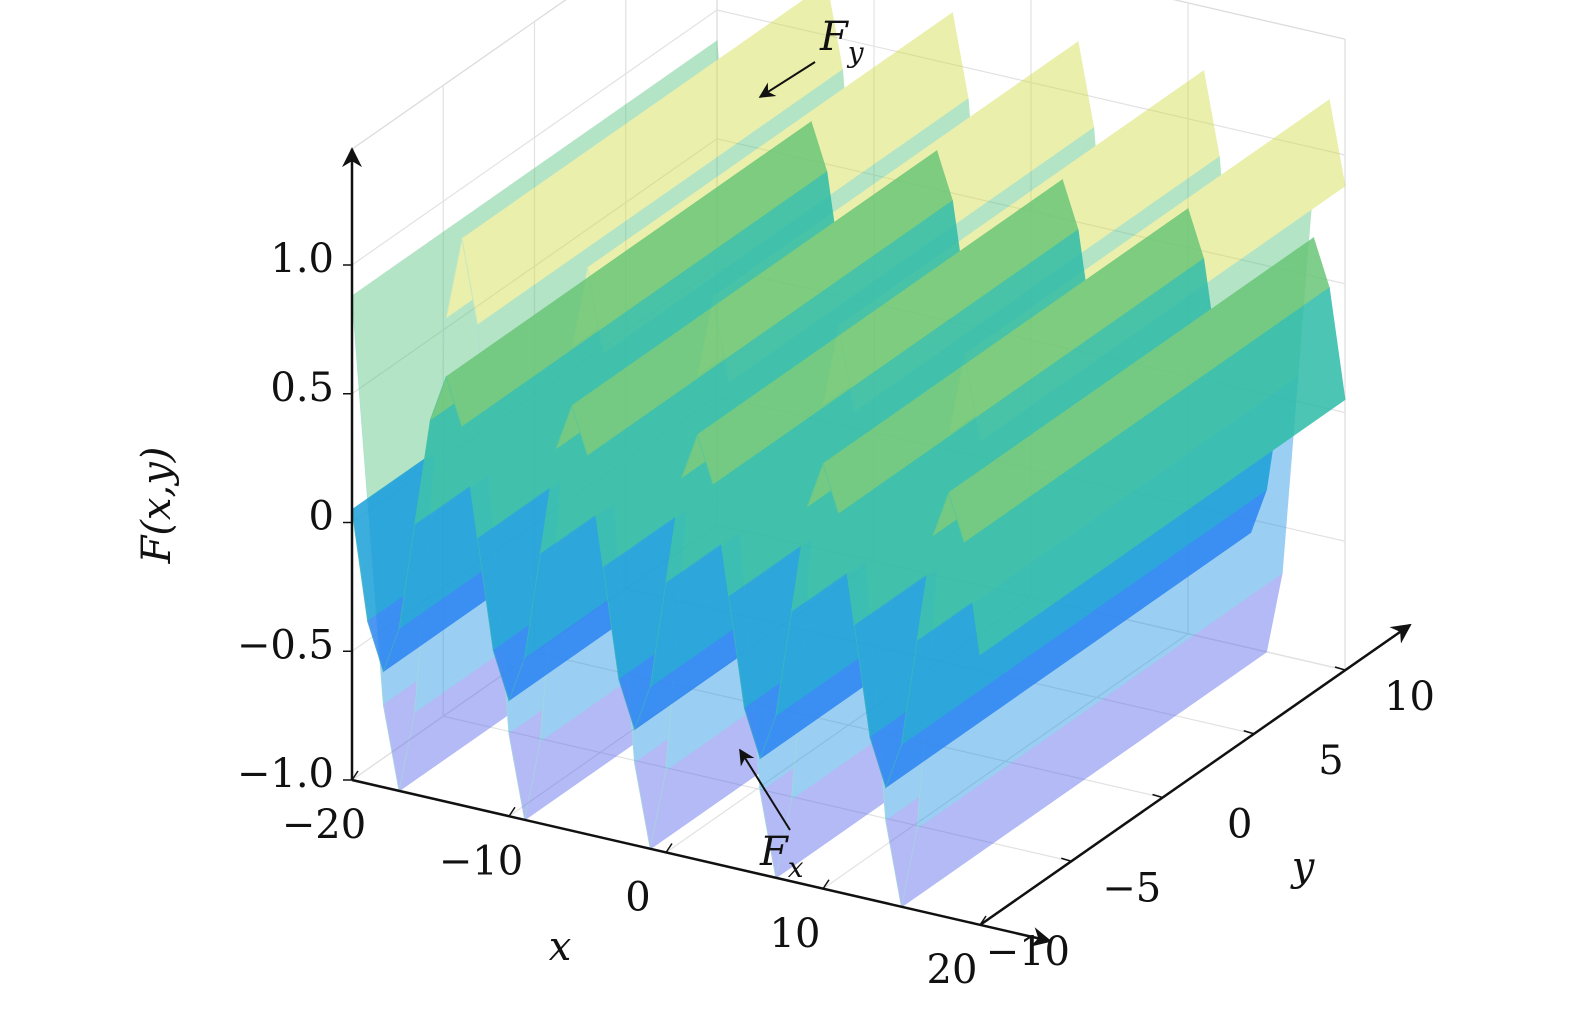  What do you see at coordinates (324, 825) in the screenshot?
I see `x-tick-label: −20` at bounding box center [324, 825].